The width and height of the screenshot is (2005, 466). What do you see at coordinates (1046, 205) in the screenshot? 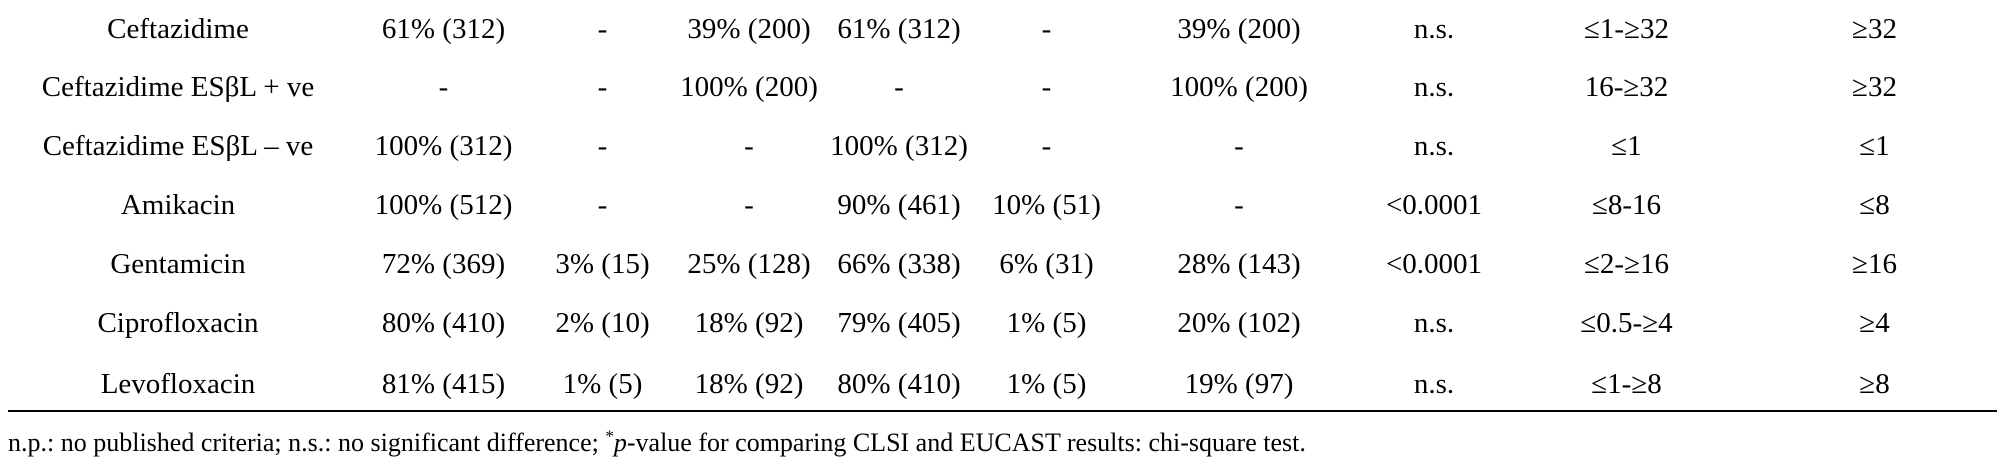
I see `eucast-intermediate-cell: 10% (51)` at bounding box center [1046, 205].